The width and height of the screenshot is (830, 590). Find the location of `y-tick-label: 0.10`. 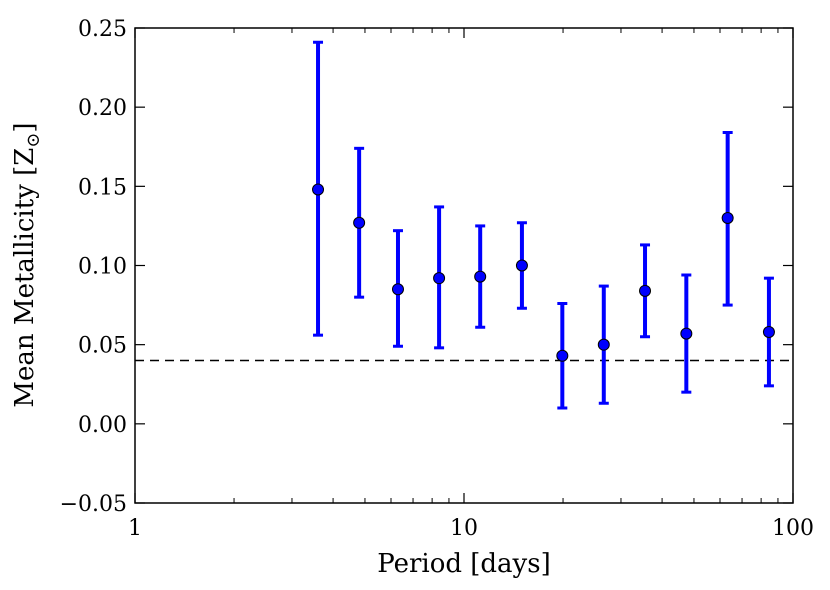

y-tick-label: 0.10 is located at coordinates (102, 267).